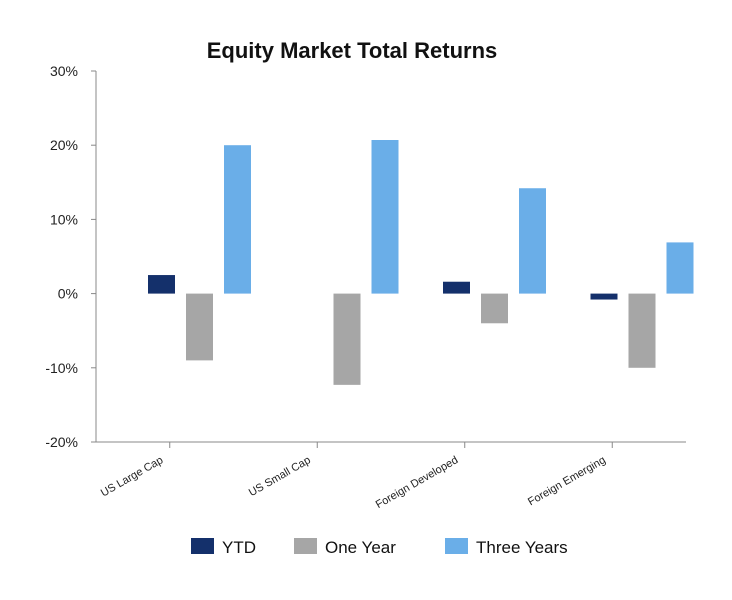 The width and height of the screenshot is (732, 600). What do you see at coordinates (494, 308) in the screenshot?
I see `bar-one-year-foreign-developed` at bounding box center [494, 308].